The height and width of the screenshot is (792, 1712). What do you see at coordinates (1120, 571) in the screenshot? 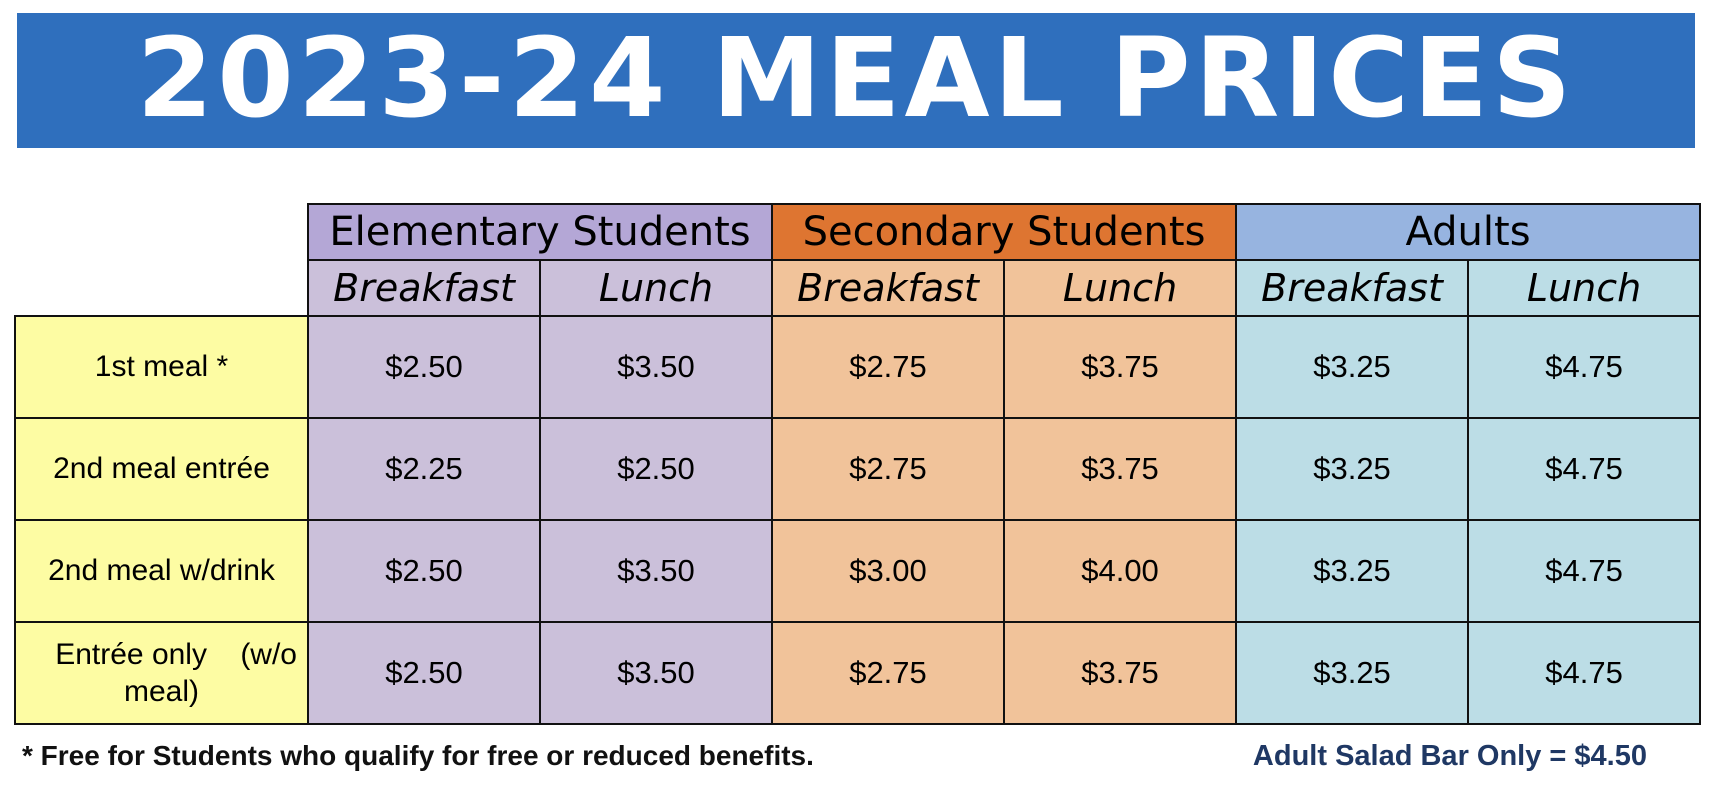
I see `price-cell: $4.00` at bounding box center [1120, 571].